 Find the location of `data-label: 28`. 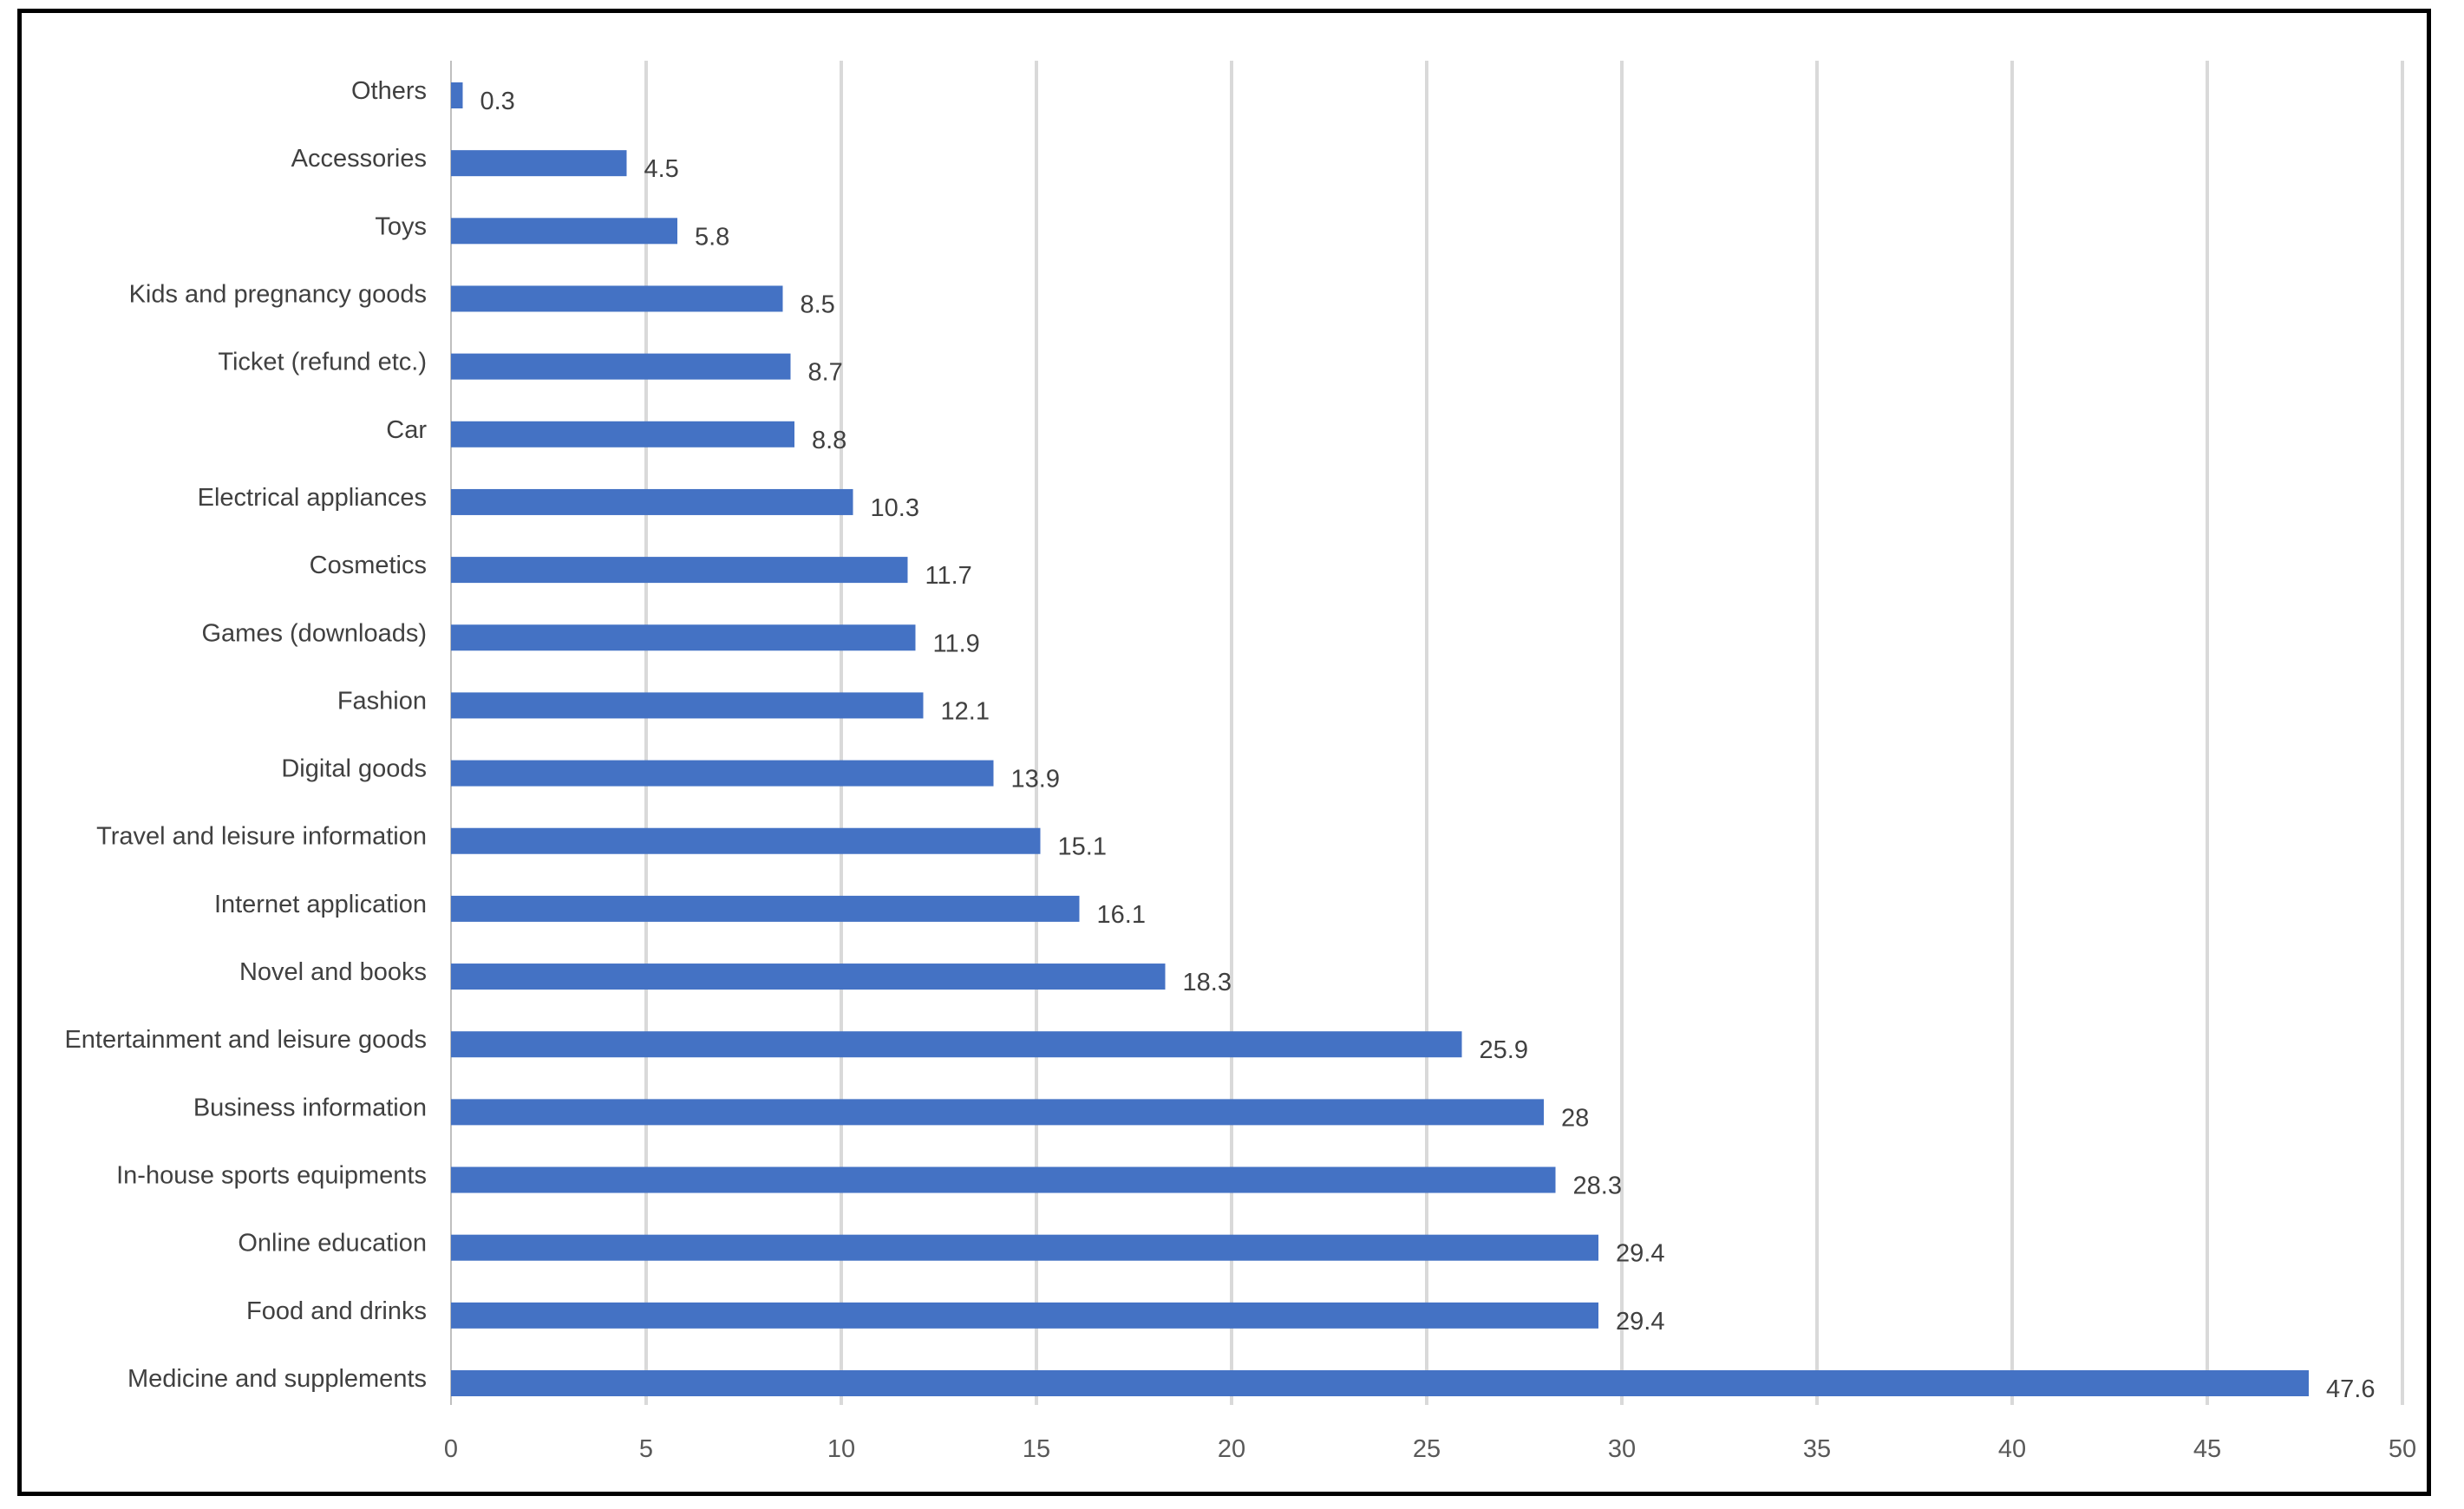

data-label: 28 is located at coordinates (1575, 1118).